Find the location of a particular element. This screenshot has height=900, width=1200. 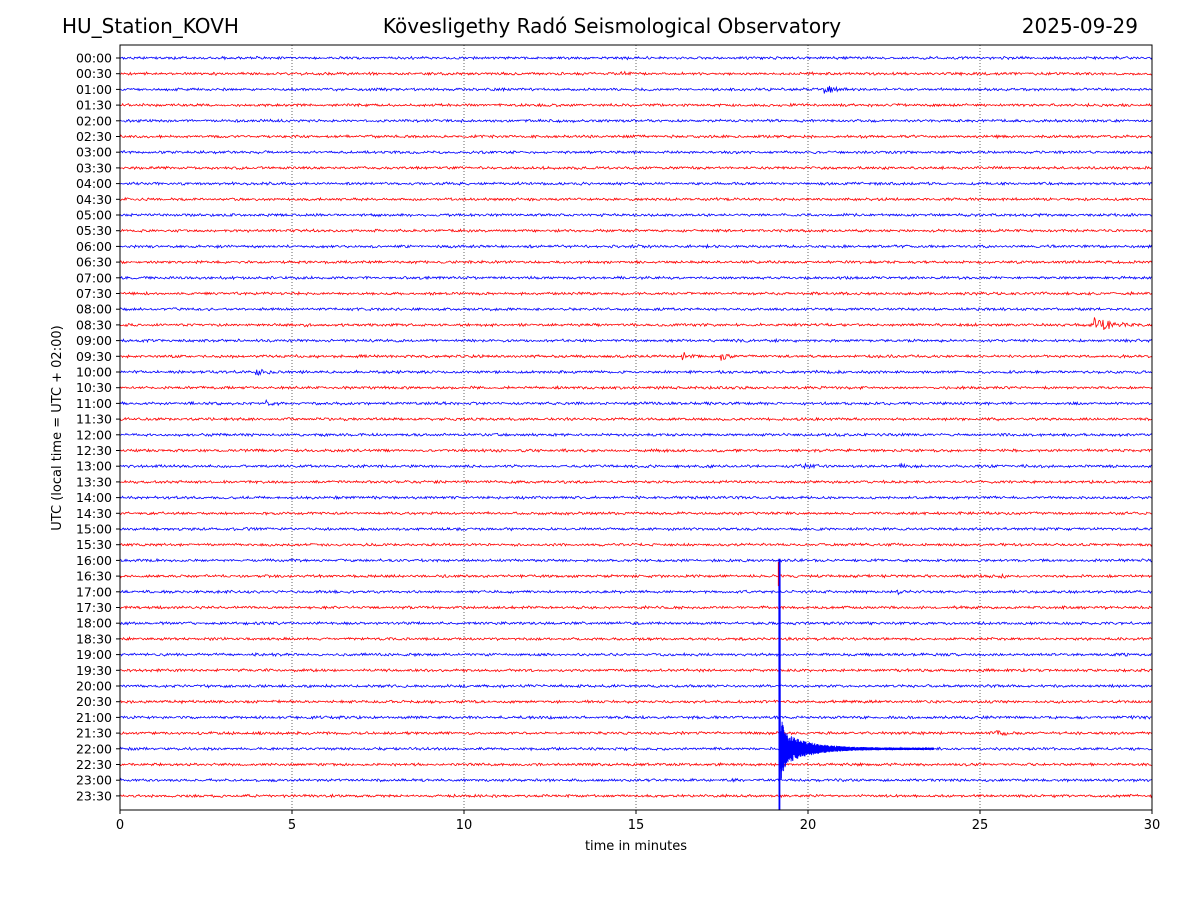

earthquake-waveform is located at coordinates (856, 684).